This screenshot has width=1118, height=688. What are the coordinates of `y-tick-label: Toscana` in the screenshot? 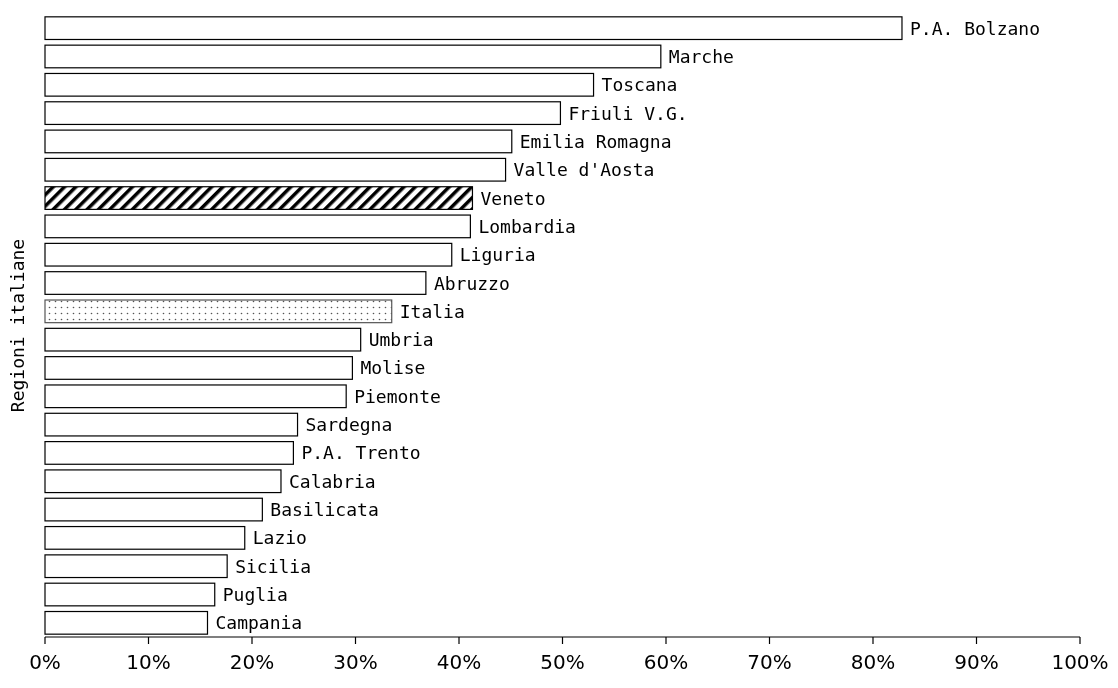 It's located at (639, 85).